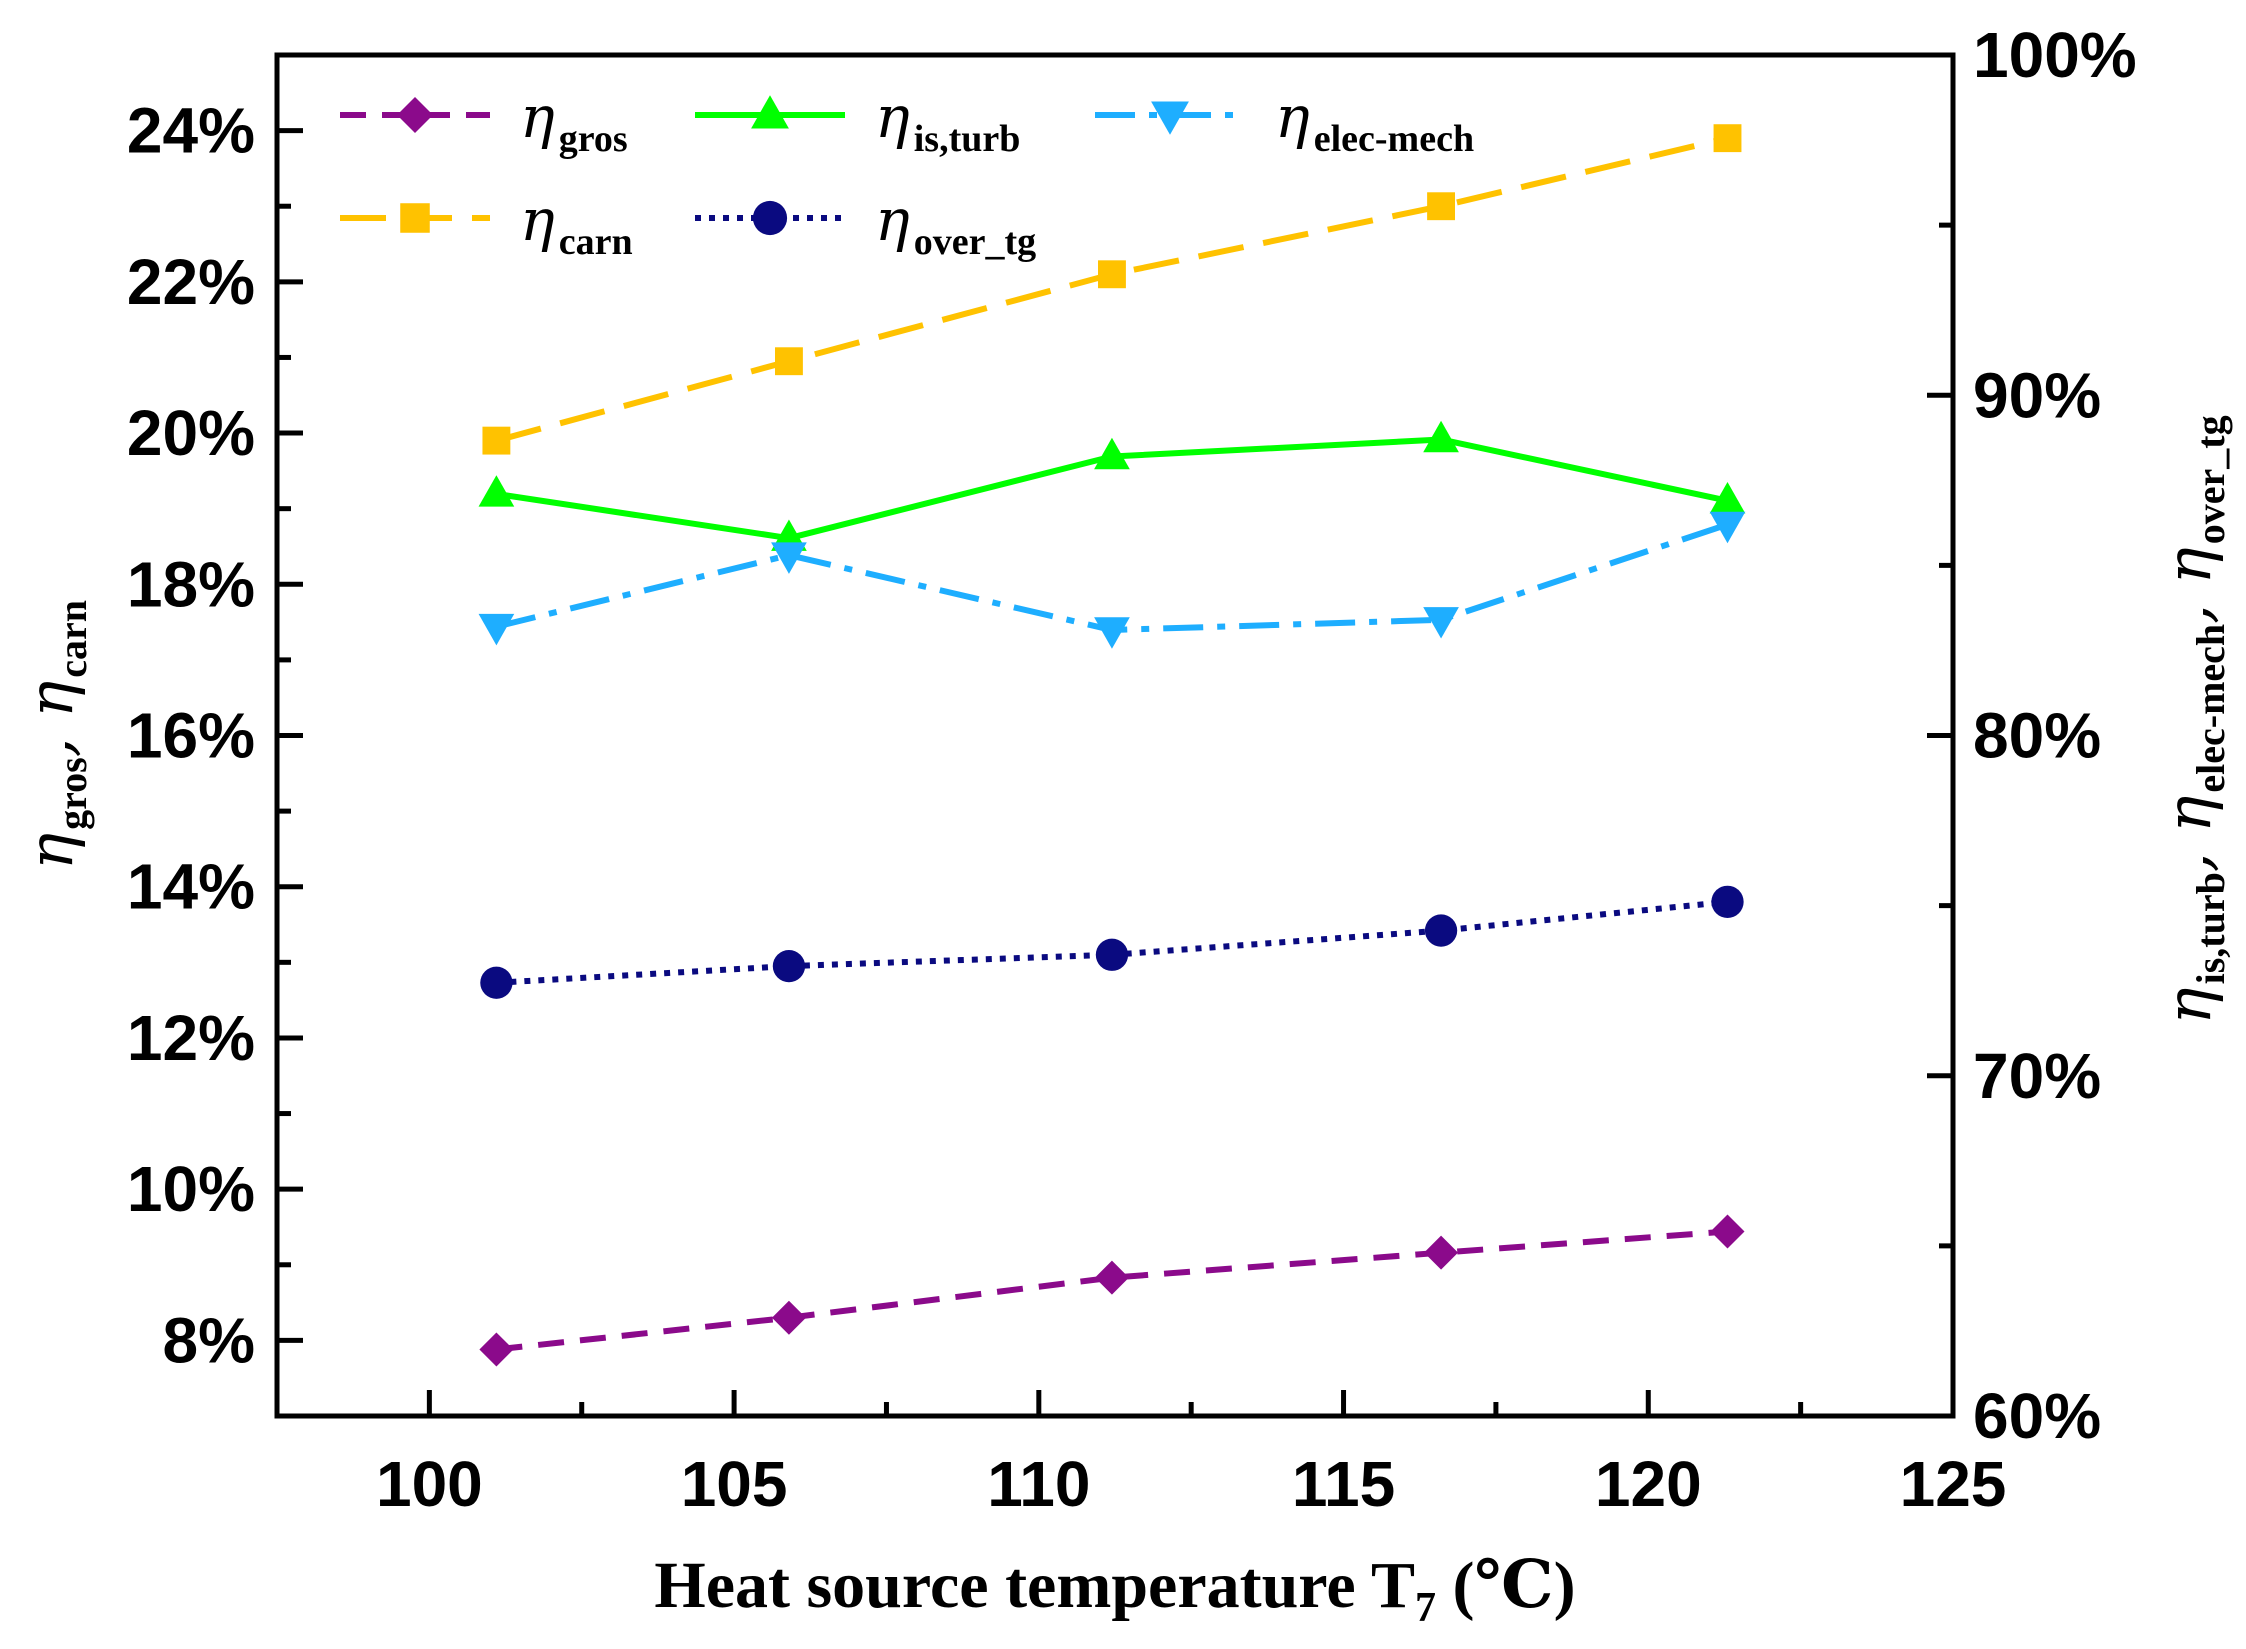 Image resolution: width=2246 pixels, height=1649 pixels. Describe the element at coordinates (1112, 577) in the screenshot. I see `series-line-elec-mech` at that location.